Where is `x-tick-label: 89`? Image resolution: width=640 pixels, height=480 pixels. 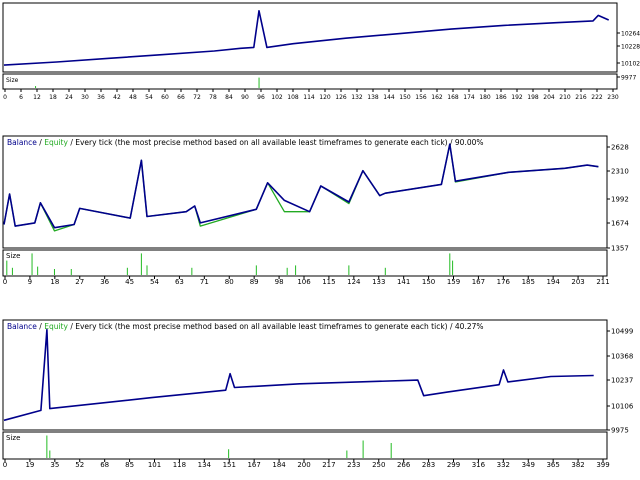
x-tick-label: 89 is located at coordinates (254, 282).